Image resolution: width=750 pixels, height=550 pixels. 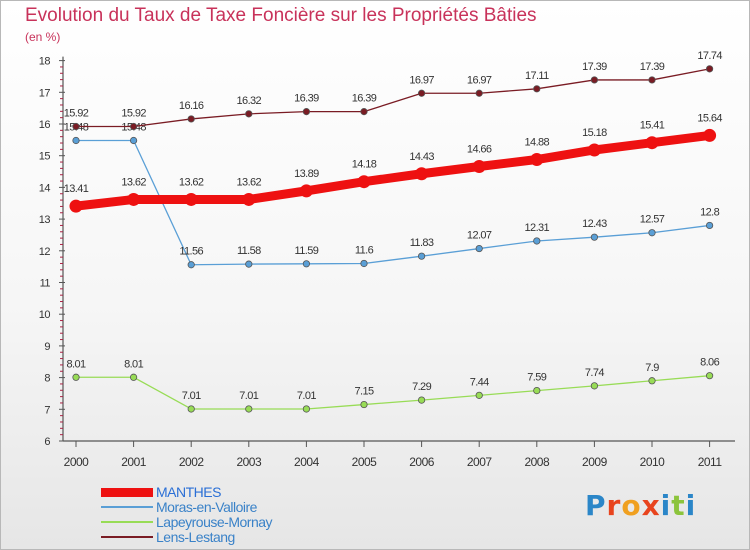 I want to click on y-tick-label: 17, so click(x=45, y=93).